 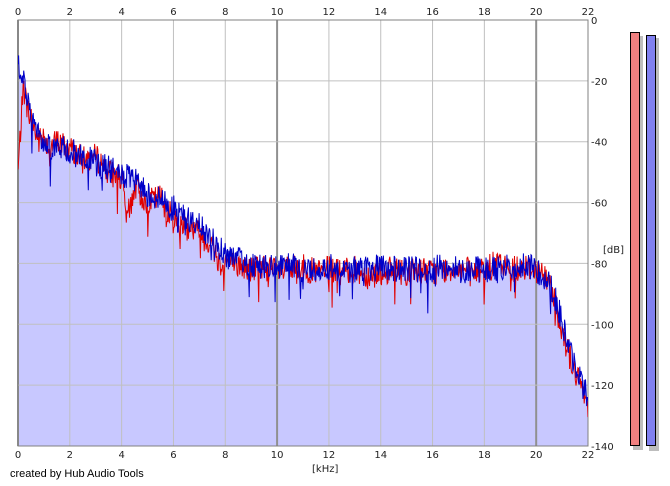 I want to click on x-axis-label: [kHz], so click(x=325, y=469).